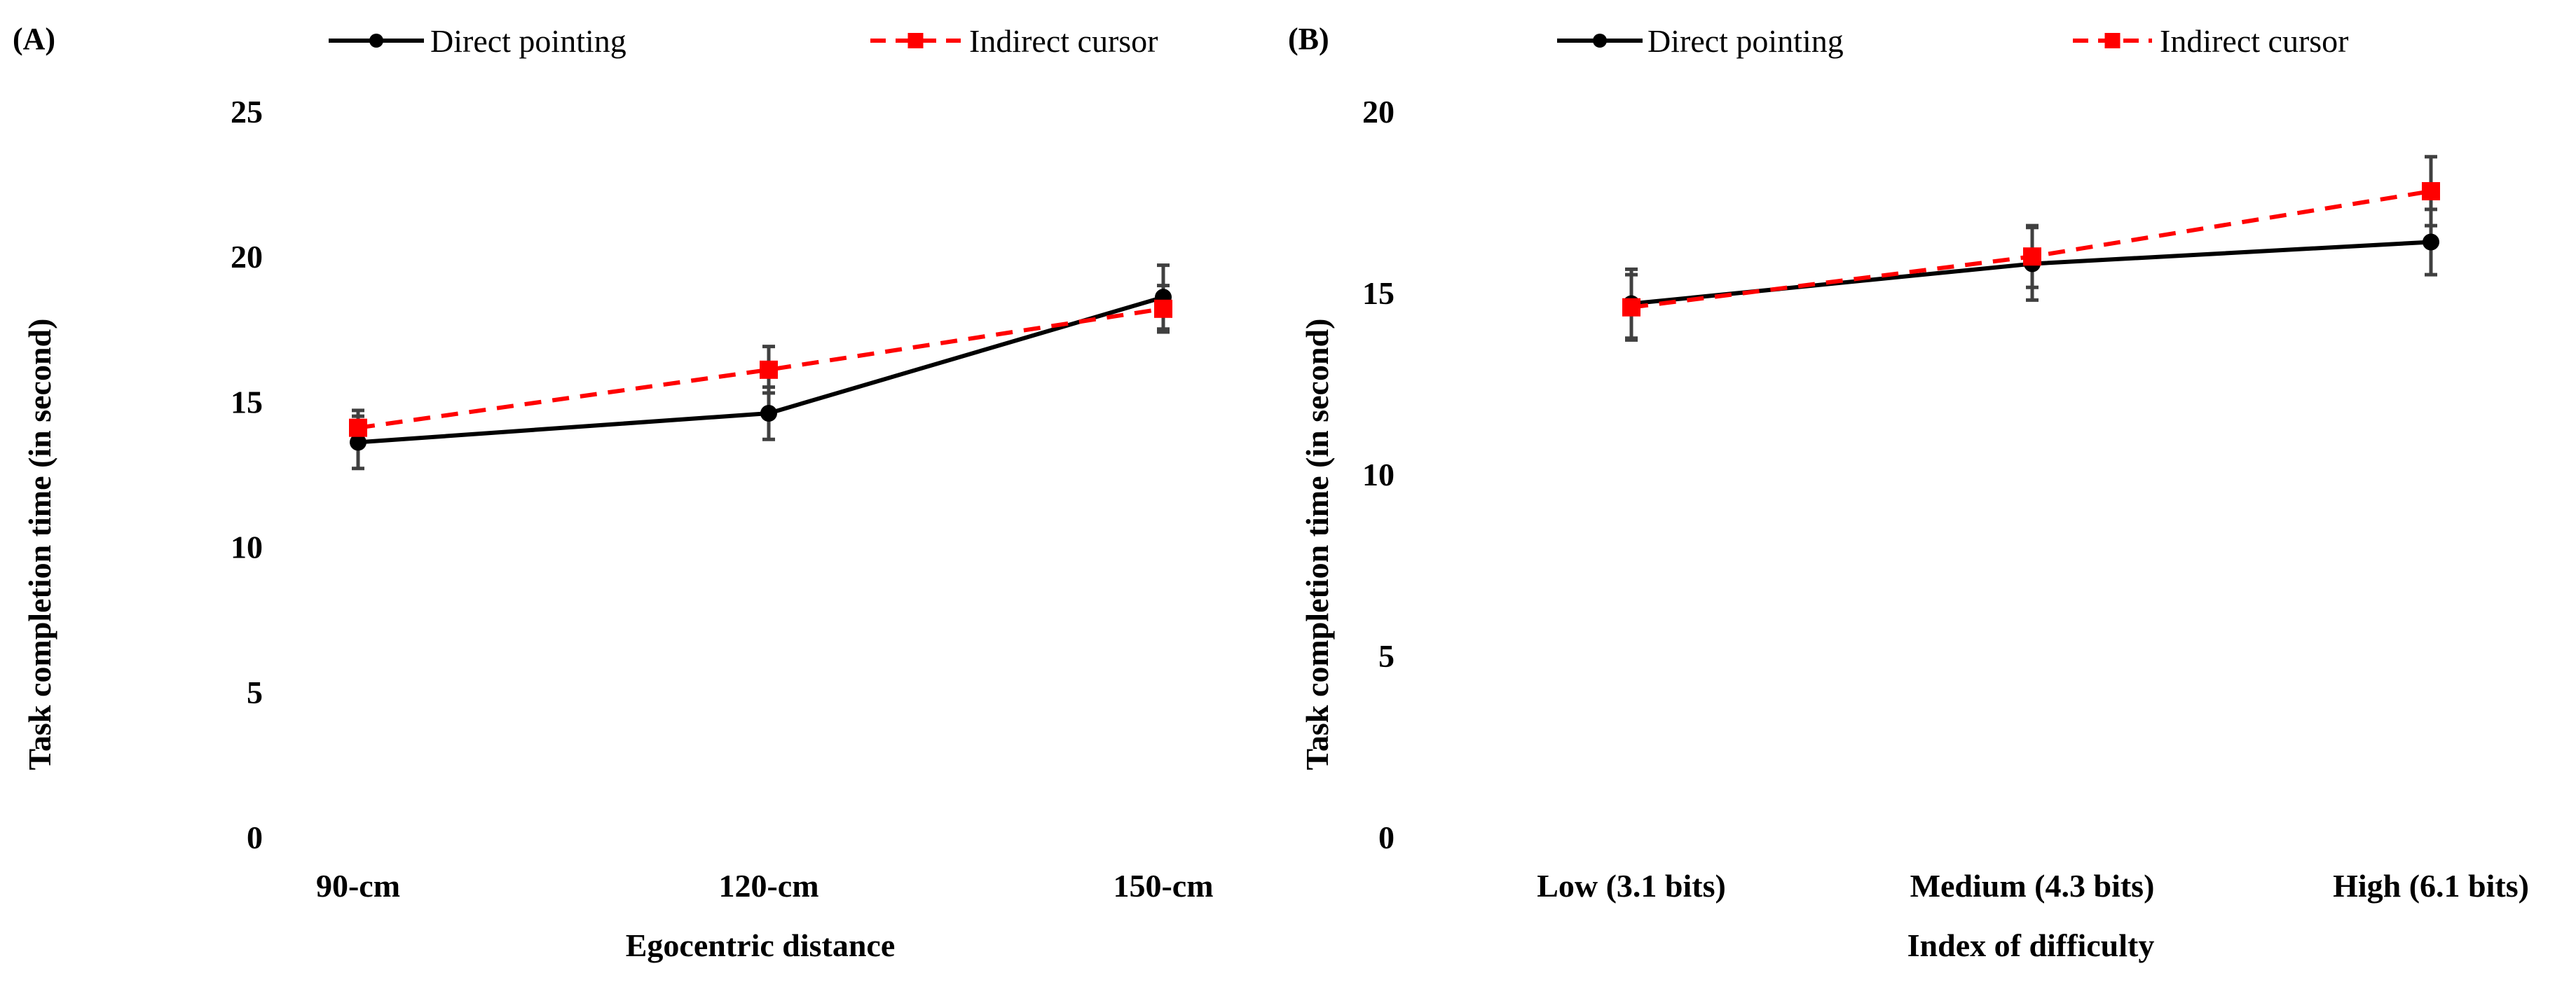 The width and height of the screenshot is (2576, 987). Describe the element at coordinates (34, 39) in the screenshot. I see `panel-label: (A)` at that location.